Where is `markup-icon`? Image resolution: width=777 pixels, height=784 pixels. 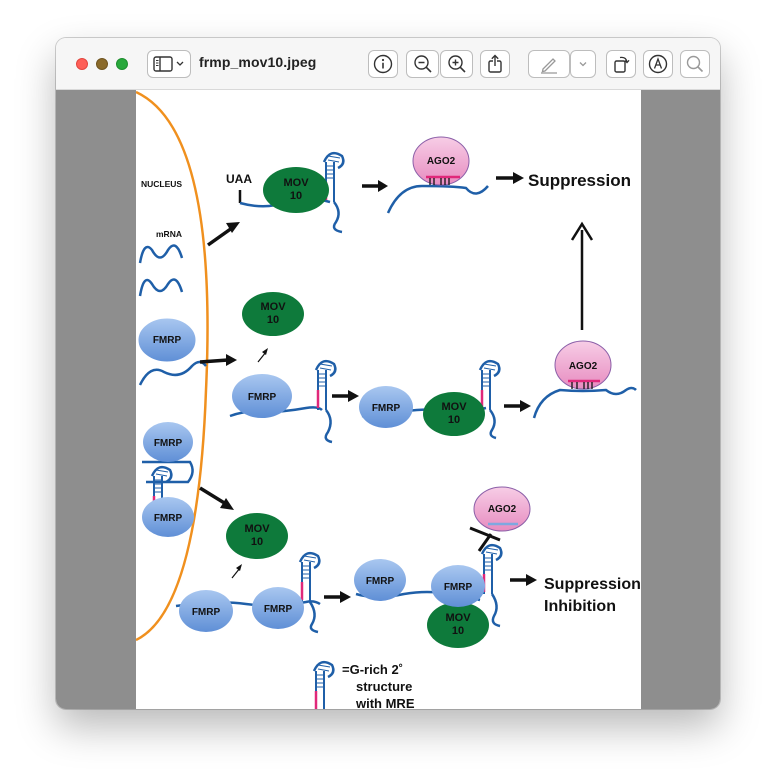
markup-icon is located at coordinates (658, 64).